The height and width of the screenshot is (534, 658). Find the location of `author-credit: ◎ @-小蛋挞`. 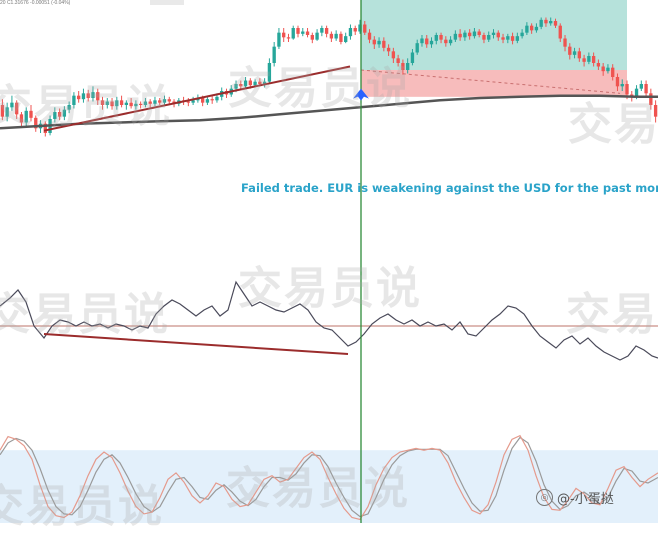

author-credit: ◎ @-小蛋挞 is located at coordinates (575, 497).